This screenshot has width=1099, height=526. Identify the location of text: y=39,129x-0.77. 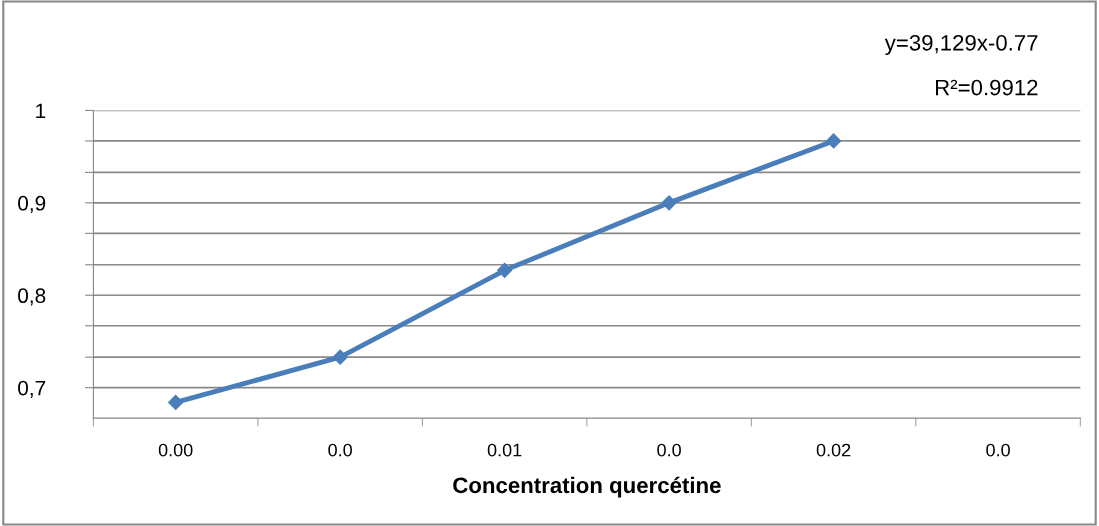
(961, 45).